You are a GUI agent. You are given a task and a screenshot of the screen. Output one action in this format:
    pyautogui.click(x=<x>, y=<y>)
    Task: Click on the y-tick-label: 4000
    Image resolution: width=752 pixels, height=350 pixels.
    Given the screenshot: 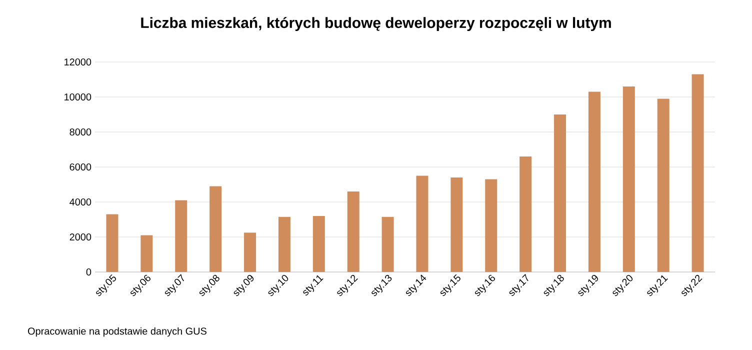 What is the action you would take?
    pyautogui.click(x=81, y=202)
    